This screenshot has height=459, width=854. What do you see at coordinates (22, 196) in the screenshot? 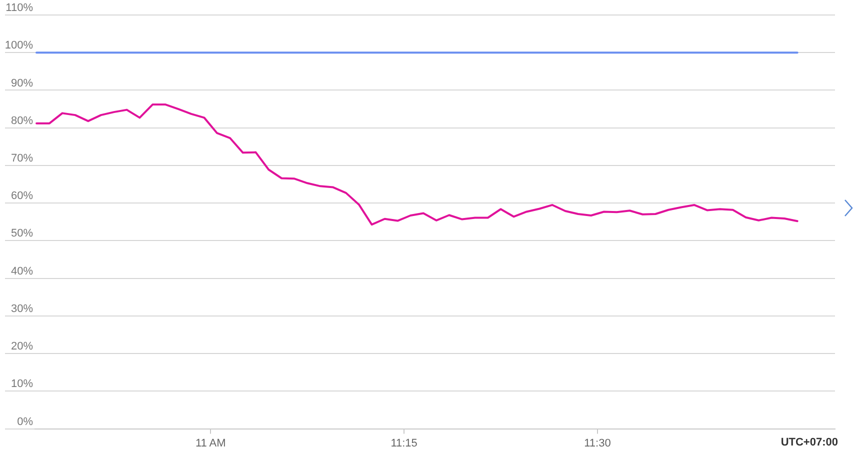
I see `y-tick-label: 60%` at bounding box center [22, 196].